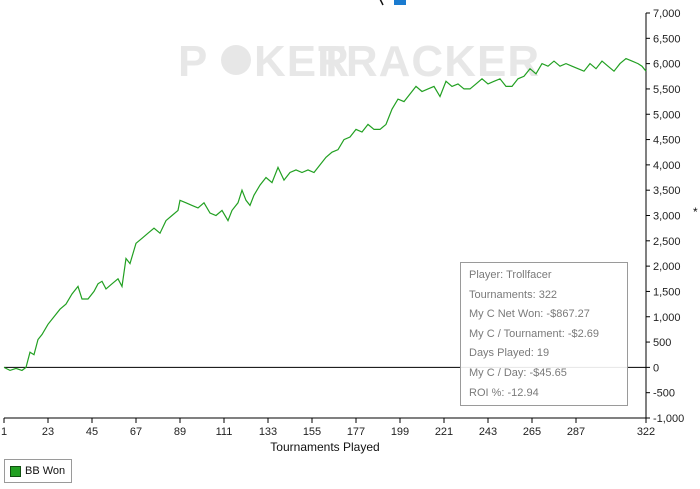  I want to click on x-tick-label: 155, so click(312, 432).